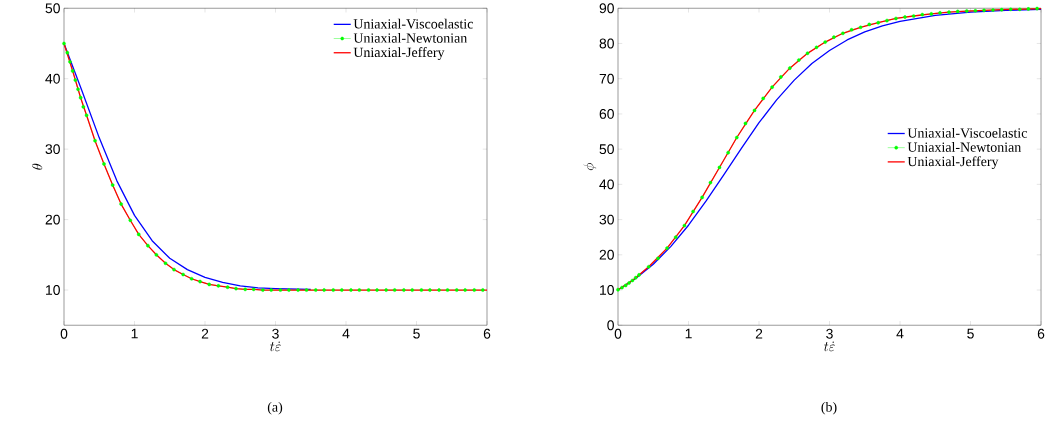 The width and height of the screenshot is (1058, 422). Describe the element at coordinates (275, 408) in the screenshot. I see `text: (a)` at that location.